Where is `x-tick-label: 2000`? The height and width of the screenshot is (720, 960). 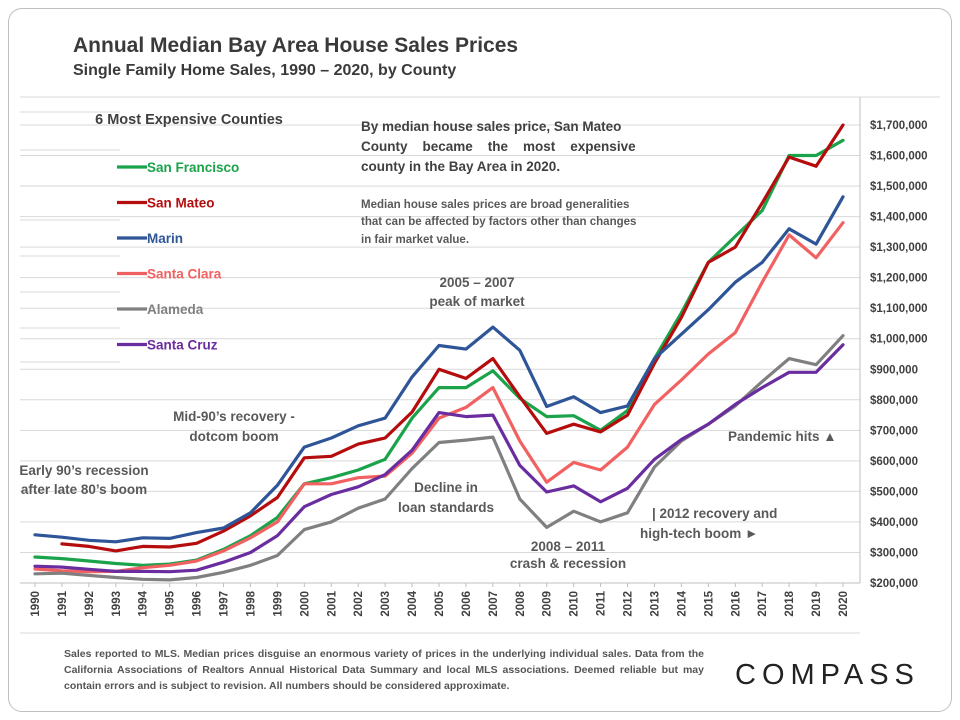
x-tick-label: 2000 is located at coordinates (305, 604).